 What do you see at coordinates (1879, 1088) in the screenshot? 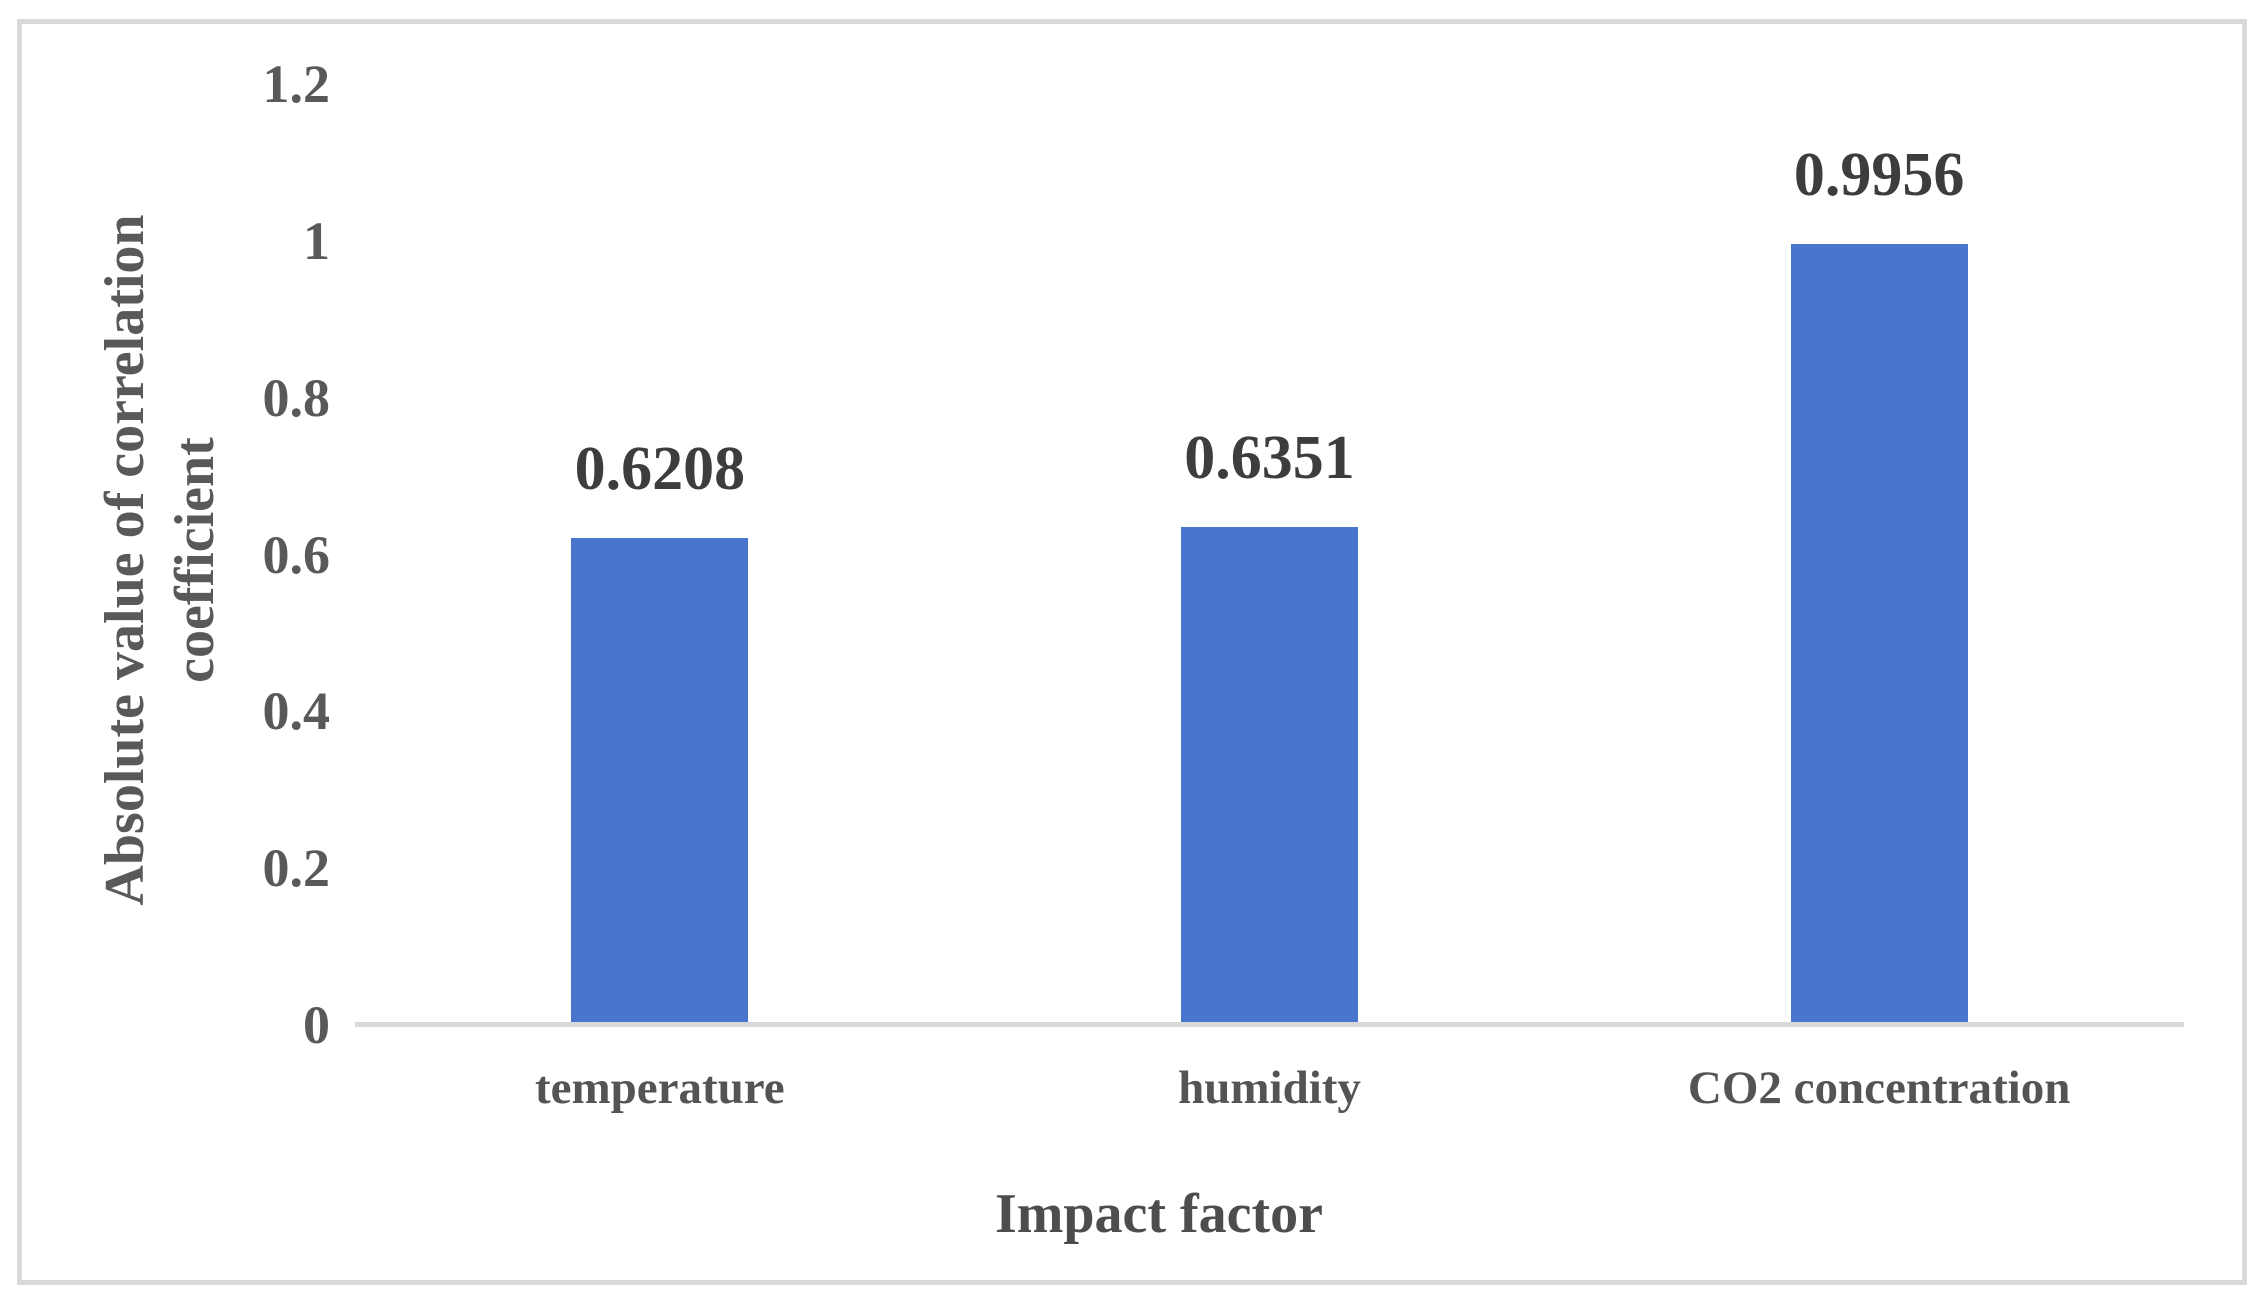
I see `category-label-co2-concentration: CO2 concentration` at bounding box center [1879, 1088].